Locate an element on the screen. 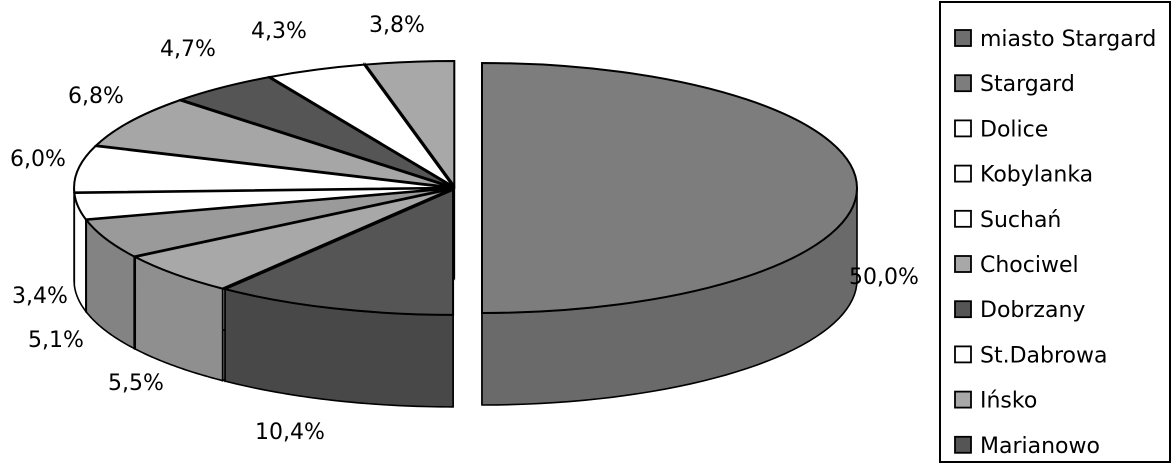 The image size is (1173, 464). legend-label-5: Chociwel is located at coordinates (1029, 265).